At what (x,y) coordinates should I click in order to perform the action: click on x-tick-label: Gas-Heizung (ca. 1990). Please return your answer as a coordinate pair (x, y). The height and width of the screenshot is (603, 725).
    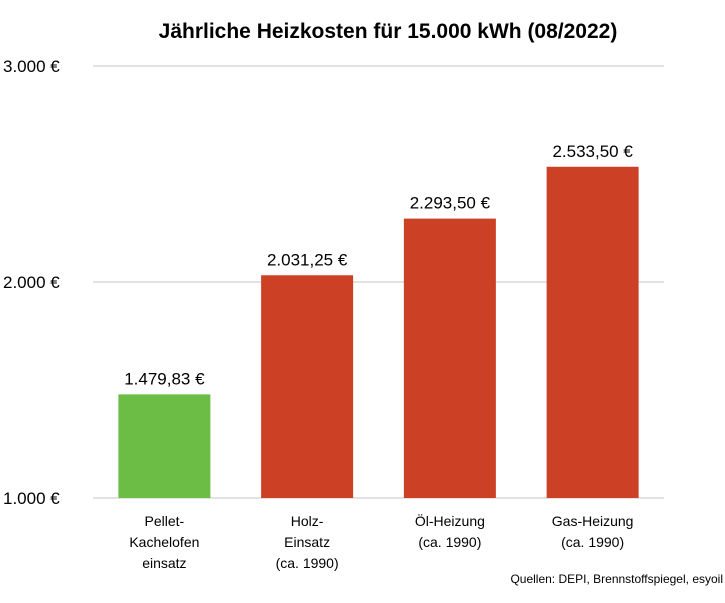
    Looking at the image, I should click on (593, 531).